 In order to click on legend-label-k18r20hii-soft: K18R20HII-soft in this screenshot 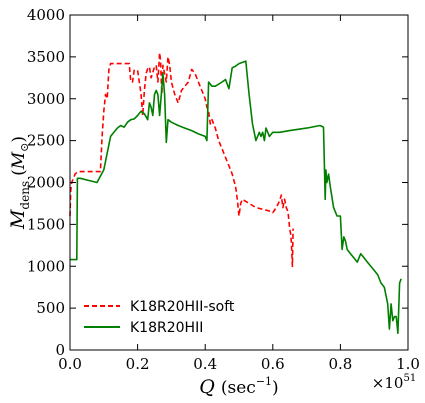, I will do `click(182, 307)`.